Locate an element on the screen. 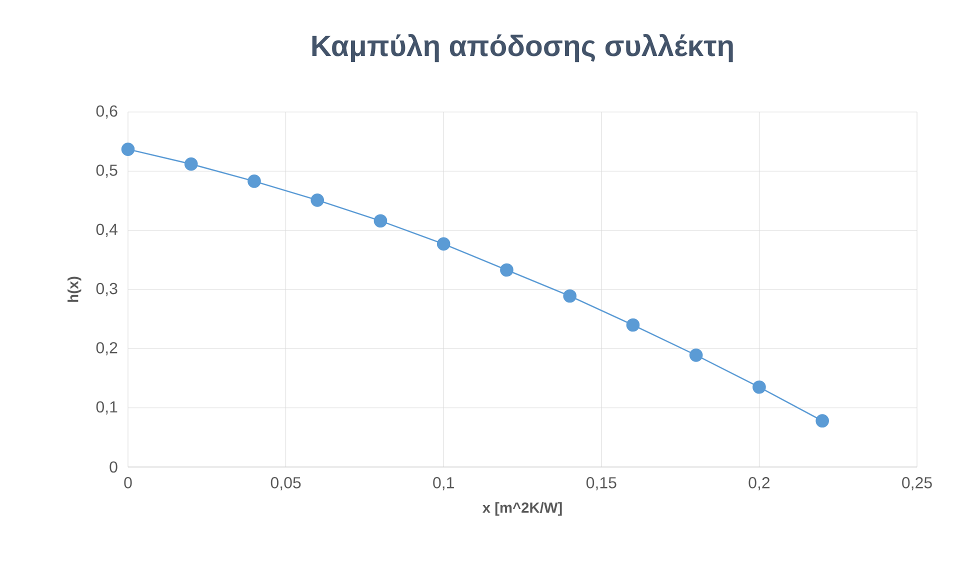  x-tick-label: 0,15 is located at coordinates (601, 483).